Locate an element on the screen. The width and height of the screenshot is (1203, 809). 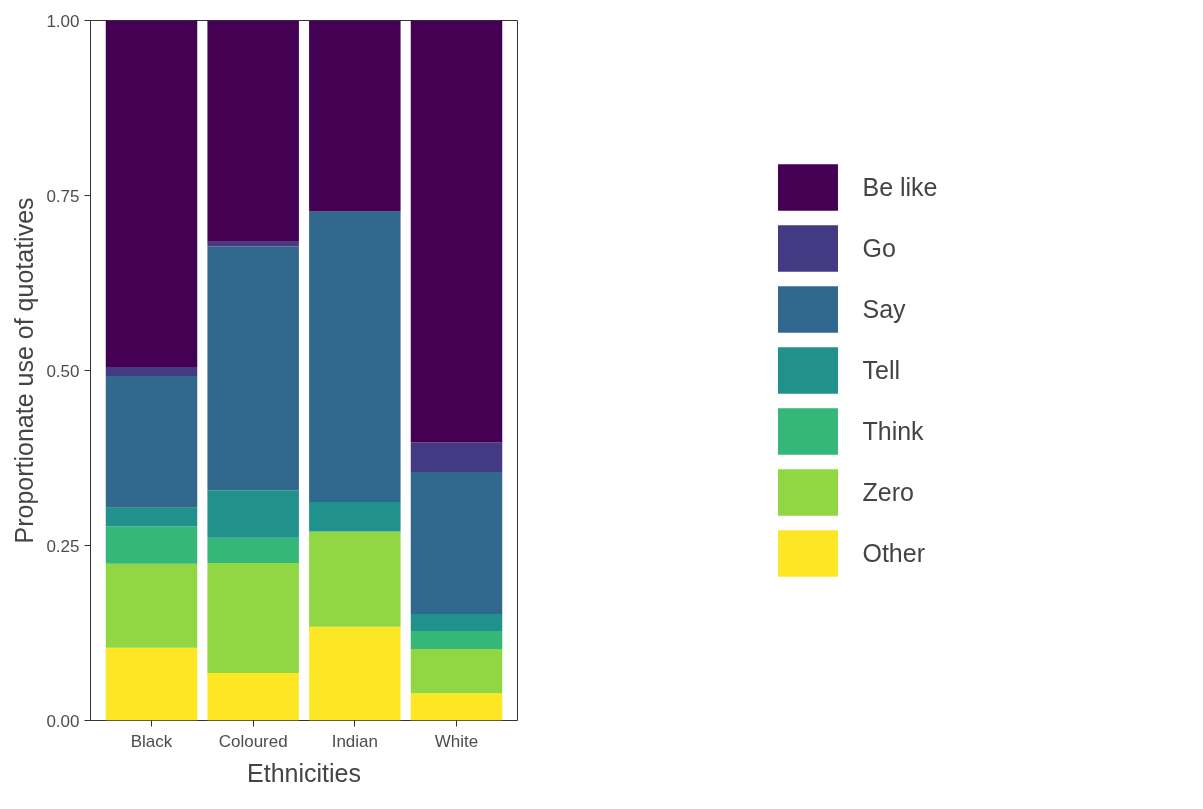
y-tick-label: 0.25 is located at coordinates (63, 546).